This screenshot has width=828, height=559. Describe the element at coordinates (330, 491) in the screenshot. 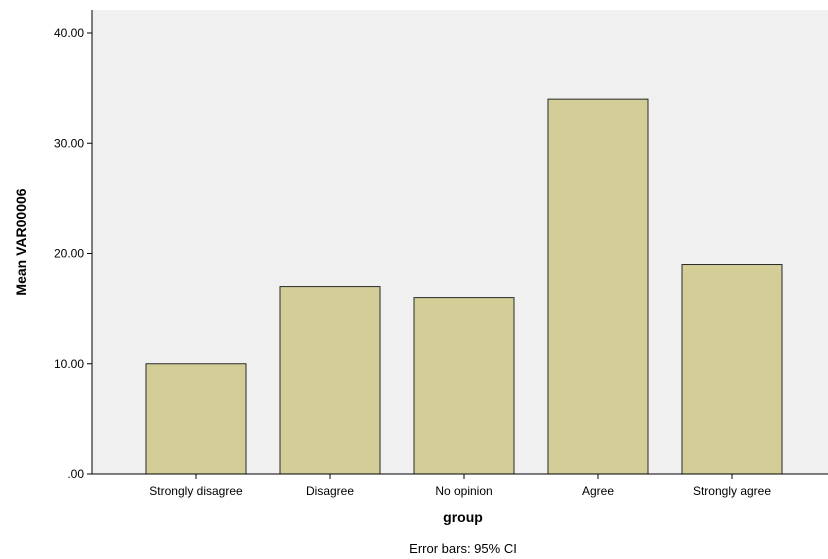

I see `x-tick-label: Disagree` at that location.